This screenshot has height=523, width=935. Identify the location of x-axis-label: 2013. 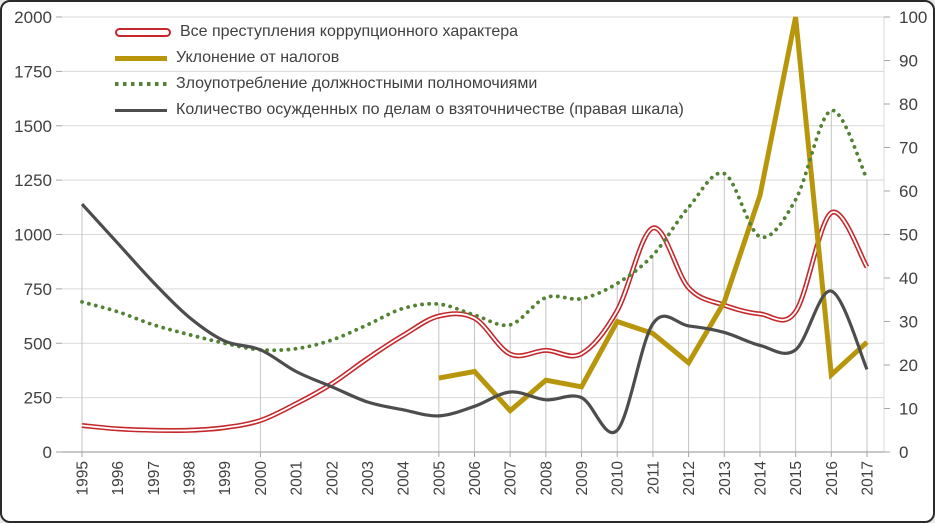
(725, 478).